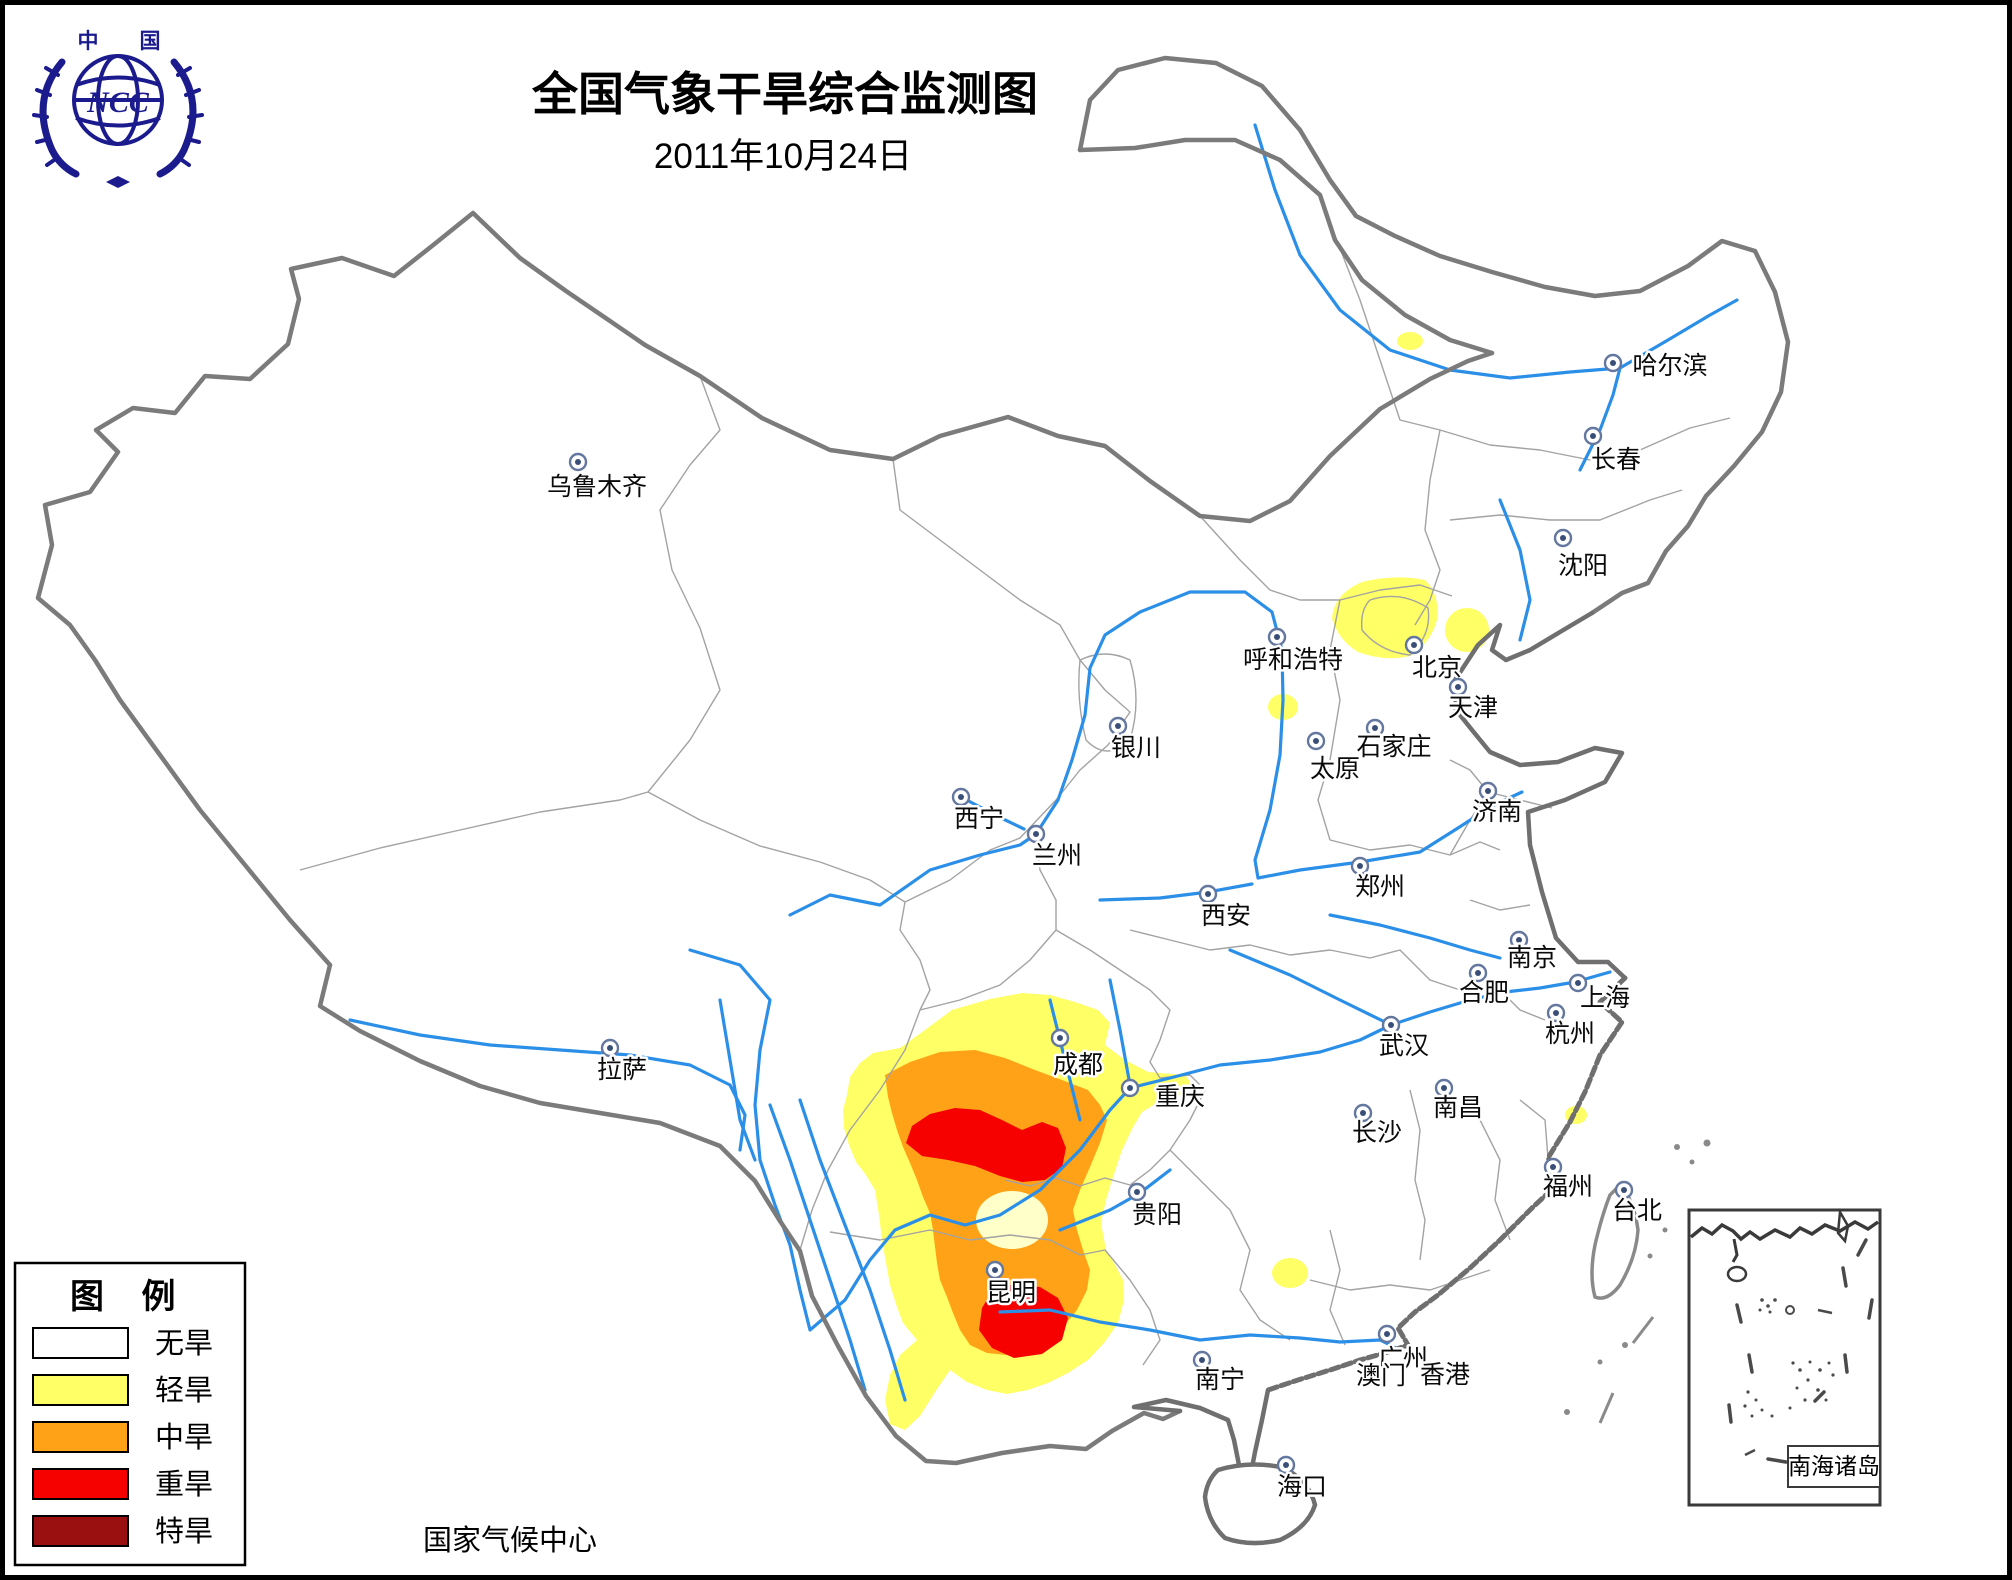 This screenshot has width=2012, height=1580. What do you see at coordinates (1302, 1487) in the screenshot?
I see `city-label: 海口` at bounding box center [1302, 1487].